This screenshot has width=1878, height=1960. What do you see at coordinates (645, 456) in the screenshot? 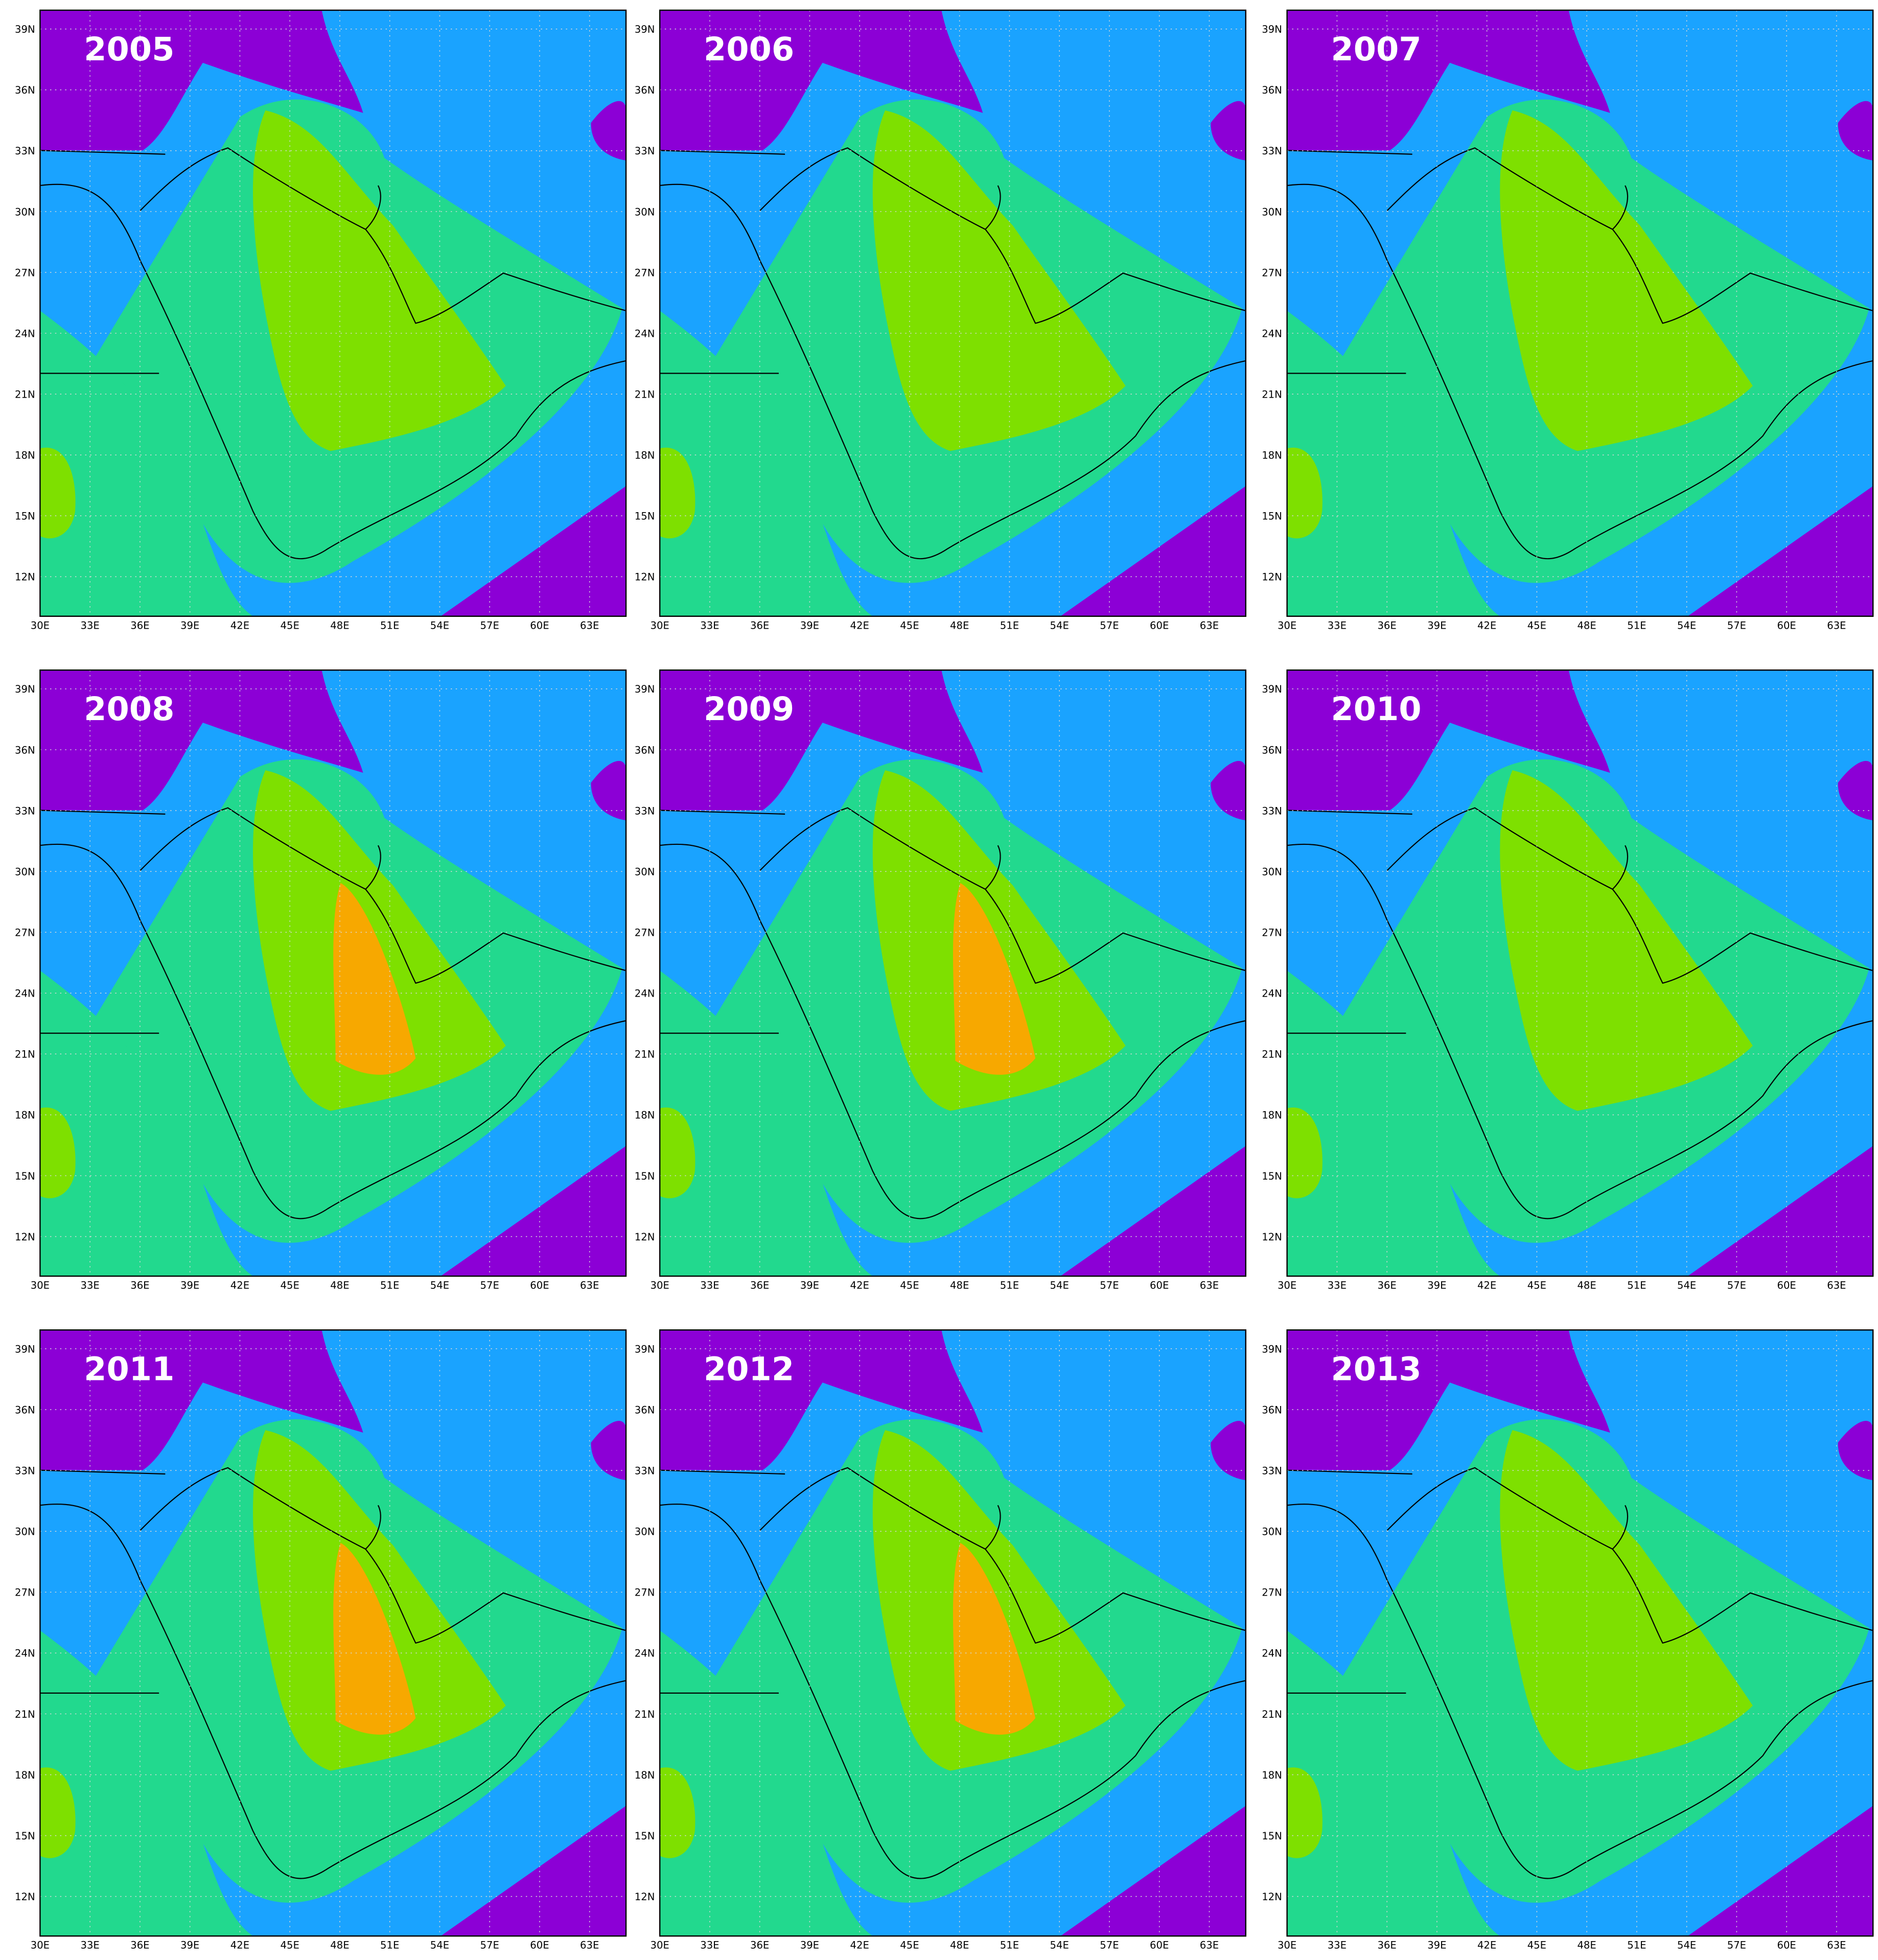
I see `y-tick-label: 18N` at bounding box center [645, 456].